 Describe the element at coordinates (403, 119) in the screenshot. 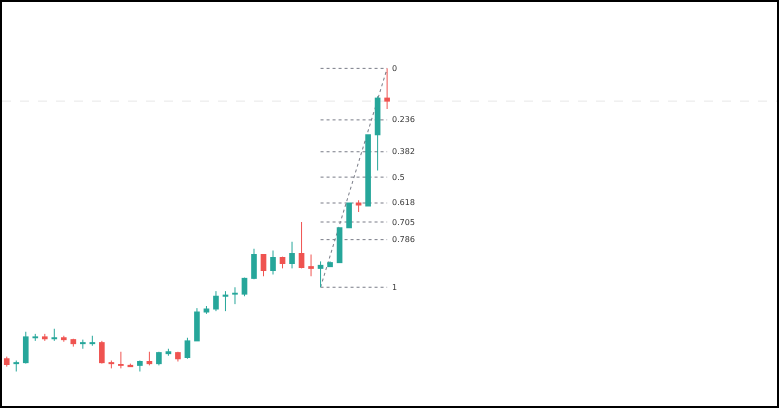

I see `text: 0.236` at that location.